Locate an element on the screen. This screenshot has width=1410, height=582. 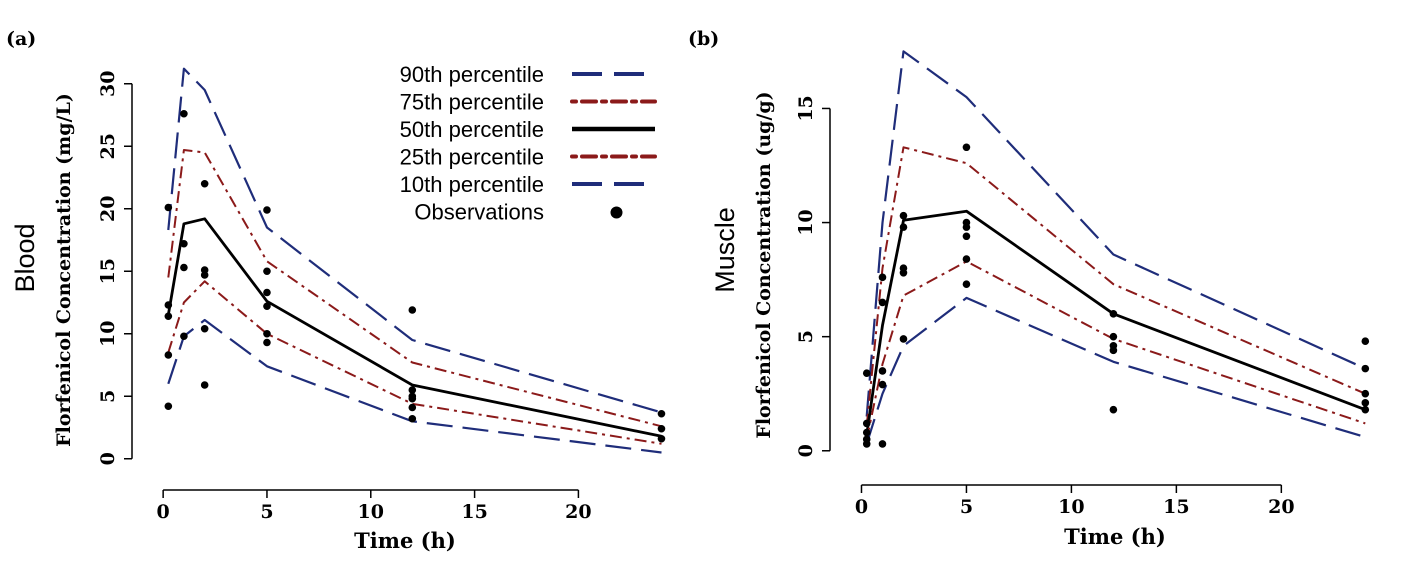
panel-label-a: (a) is located at coordinates (21, 39).